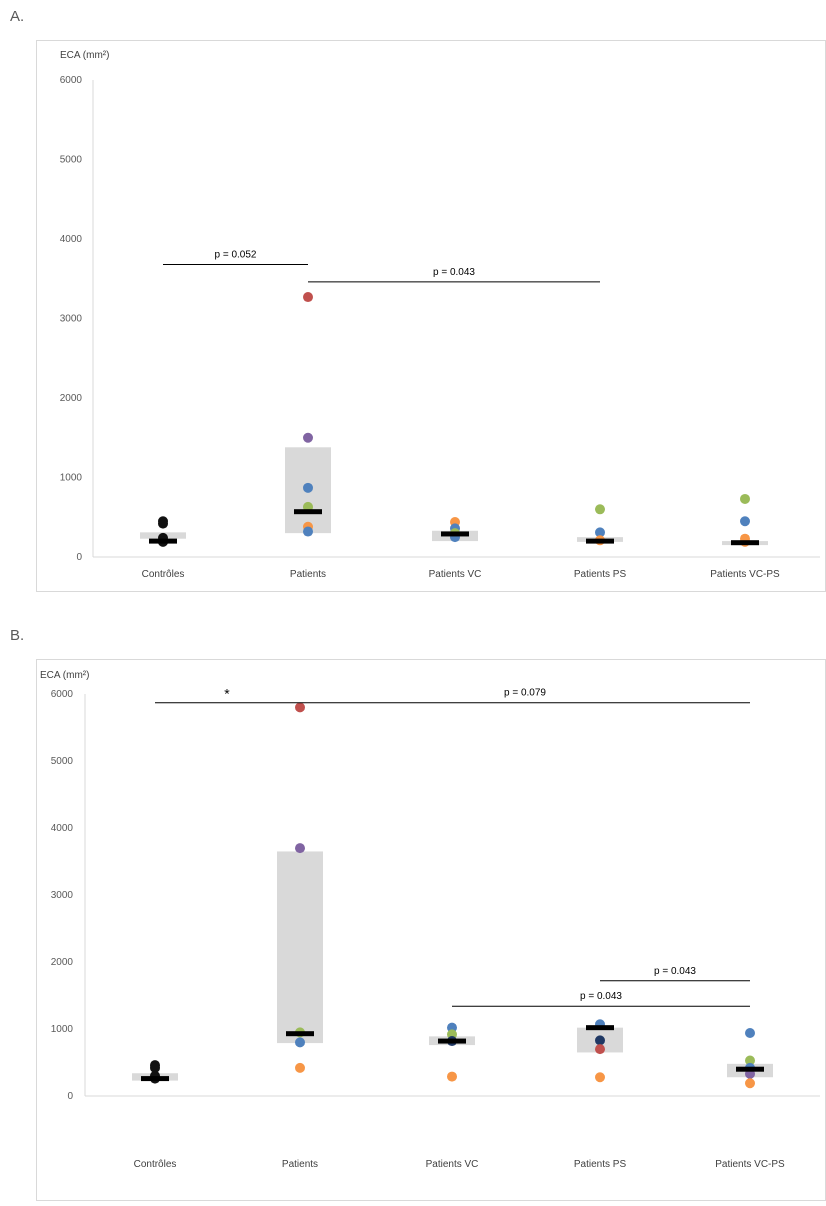 The height and width of the screenshot is (1206, 826). Describe the element at coordinates (525, 693) in the screenshot. I see `significance-label: p = 0.079` at that location.